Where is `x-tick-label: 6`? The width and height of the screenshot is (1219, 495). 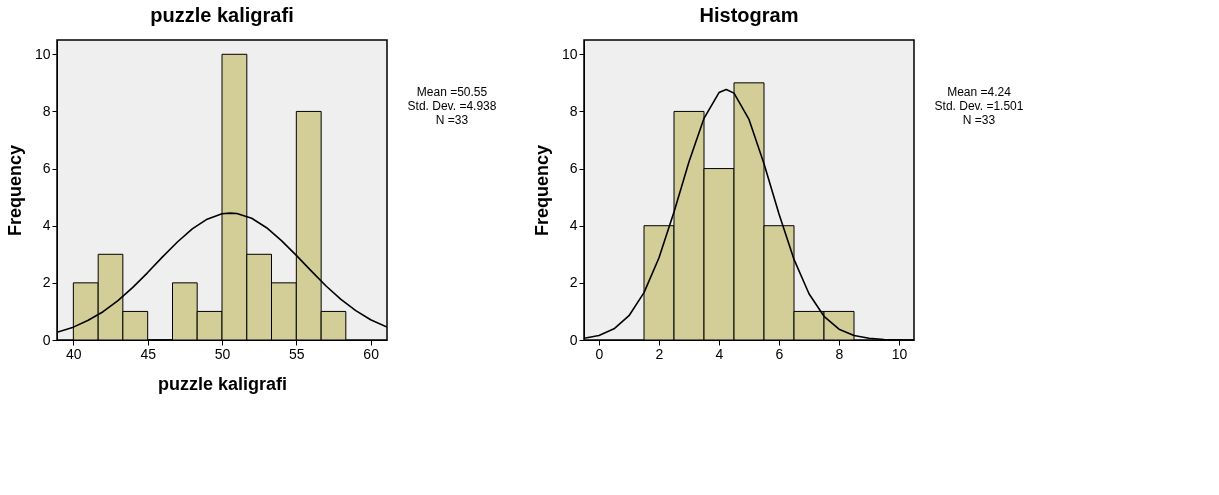 x-tick-label: 6 is located at coordinates (779, 353).